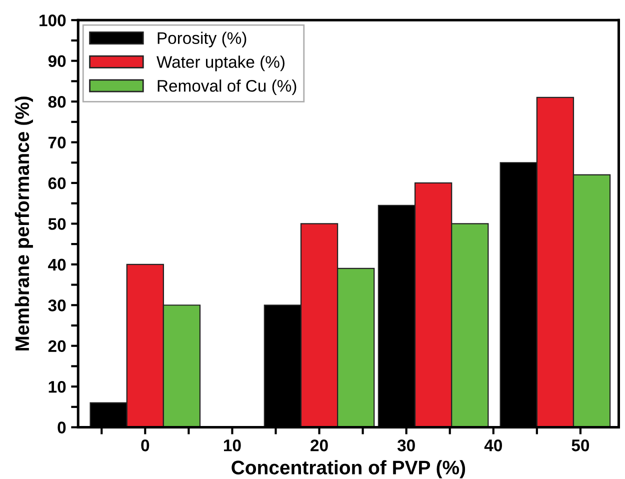 Image resolution: width=625 pixels, height=479 pixels. What do you see at coordinates (227, 88) in the screenshot?
I see `legend-label: Removal of Cu (%)` at bounding box center [227, 88].